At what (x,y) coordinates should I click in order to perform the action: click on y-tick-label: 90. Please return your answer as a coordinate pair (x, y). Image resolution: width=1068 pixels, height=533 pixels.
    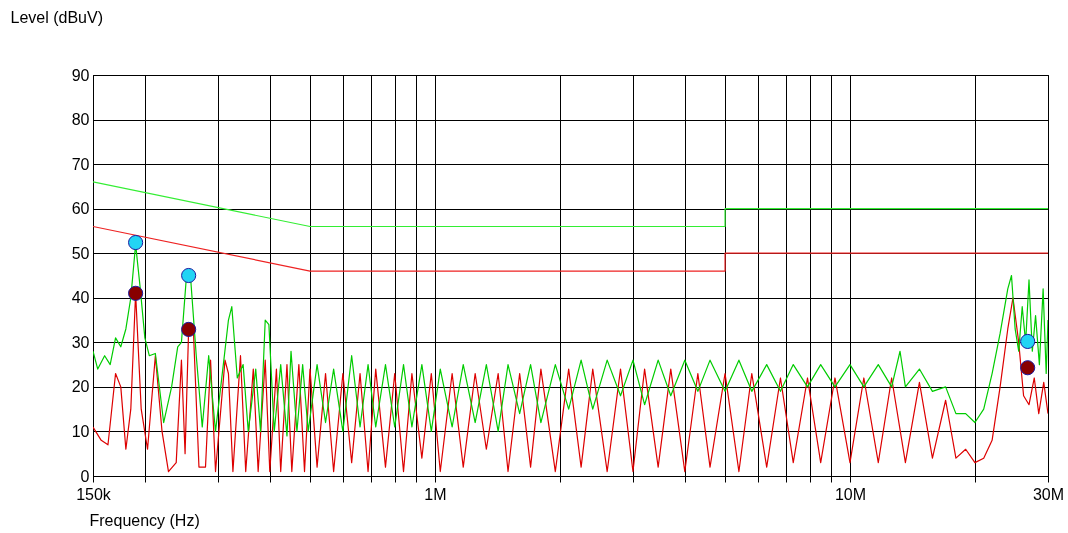
    Looking at the image, I should click on (80, 75).